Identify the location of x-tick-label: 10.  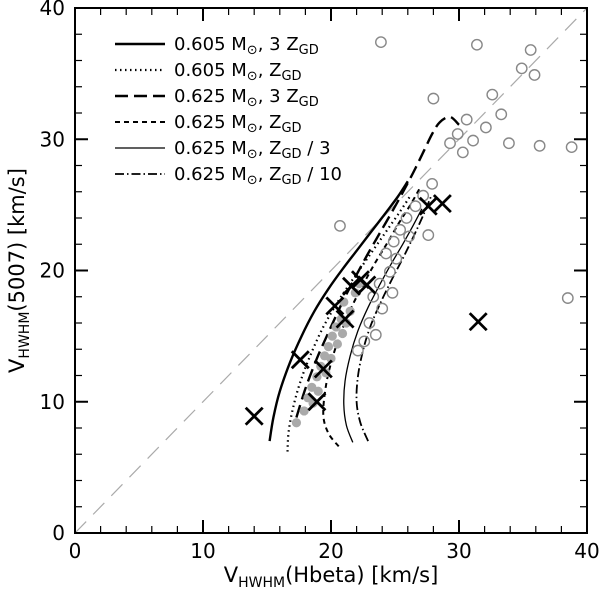
(202, 551).